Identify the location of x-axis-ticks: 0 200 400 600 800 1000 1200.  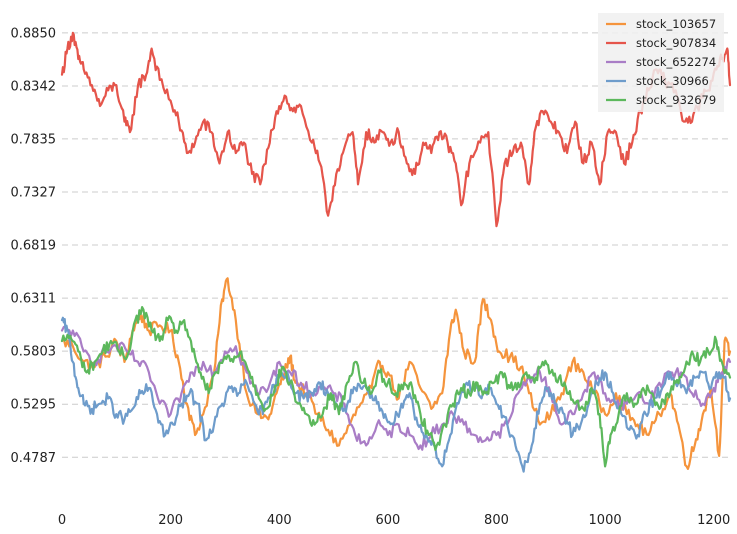
(394, 520).